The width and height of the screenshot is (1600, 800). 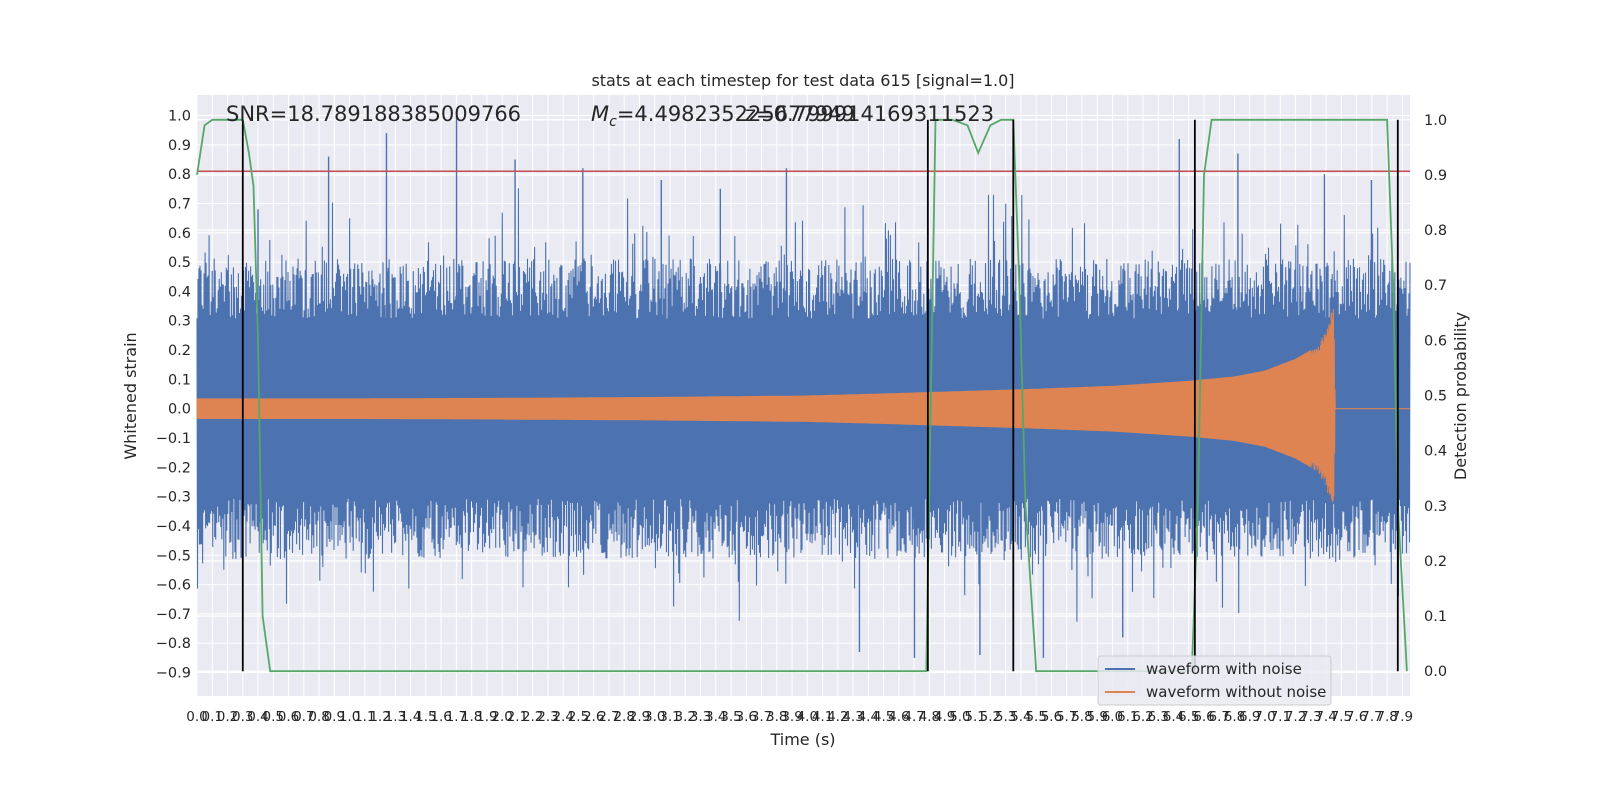 I want to click on x-axis-label: Time (s), so click(x=802, y=739).